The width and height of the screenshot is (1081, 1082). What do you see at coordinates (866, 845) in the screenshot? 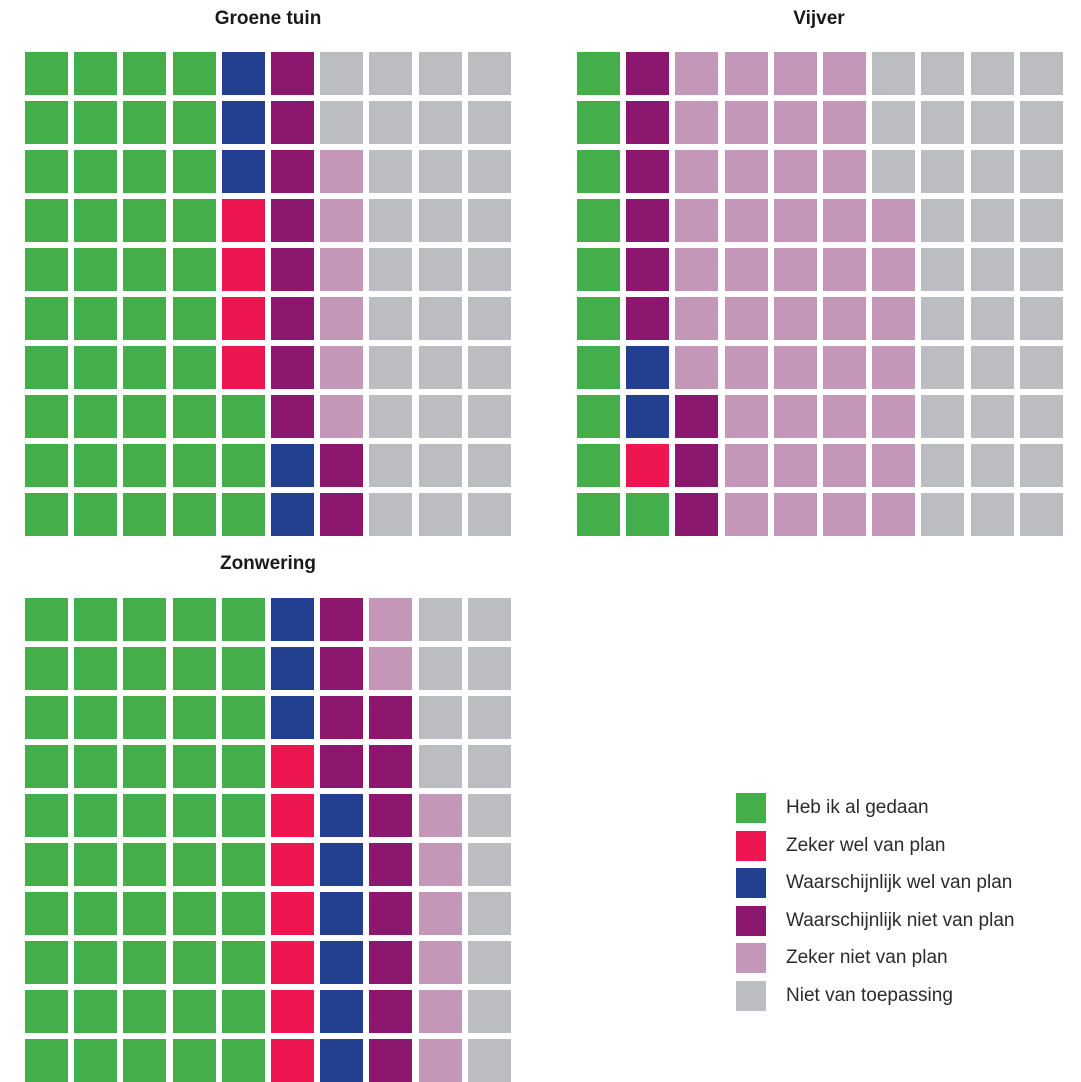
I see `legend-label: Zeker wel van plan` at bounding box center [866, 845].